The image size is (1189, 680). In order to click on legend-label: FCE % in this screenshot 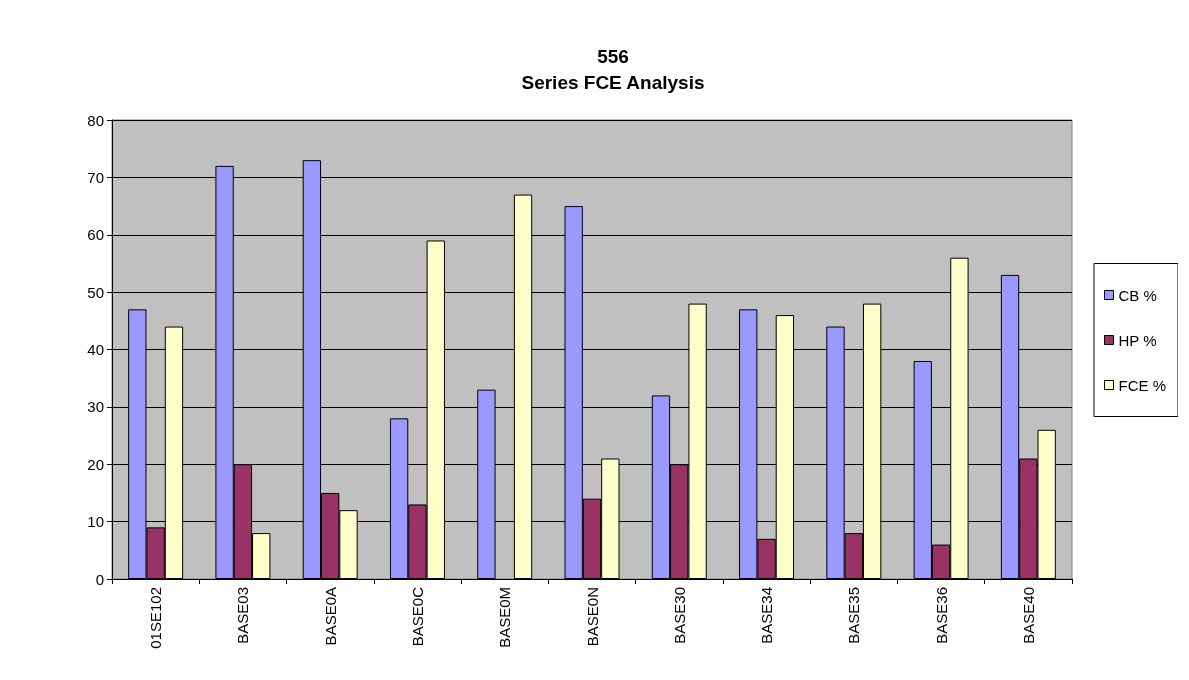, I will do `click(1142, 385)`.